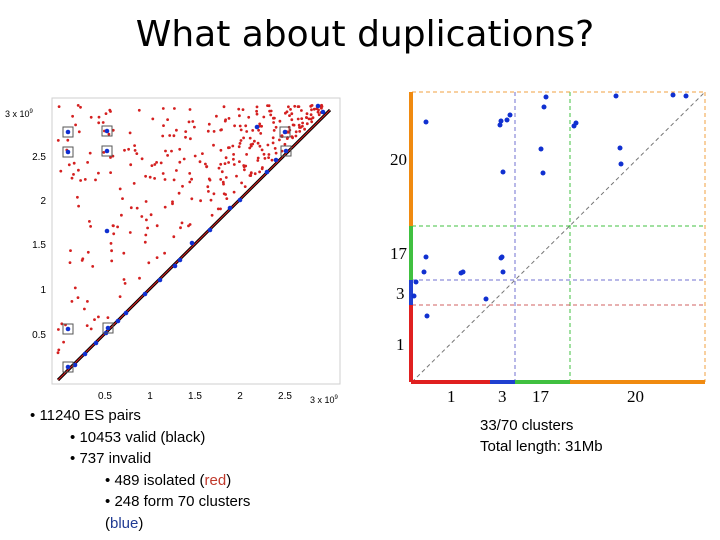  Describe the element at coordinates (19, 114) in the screenshot. I see `y-exponent-label: 3 x 109` at that location.